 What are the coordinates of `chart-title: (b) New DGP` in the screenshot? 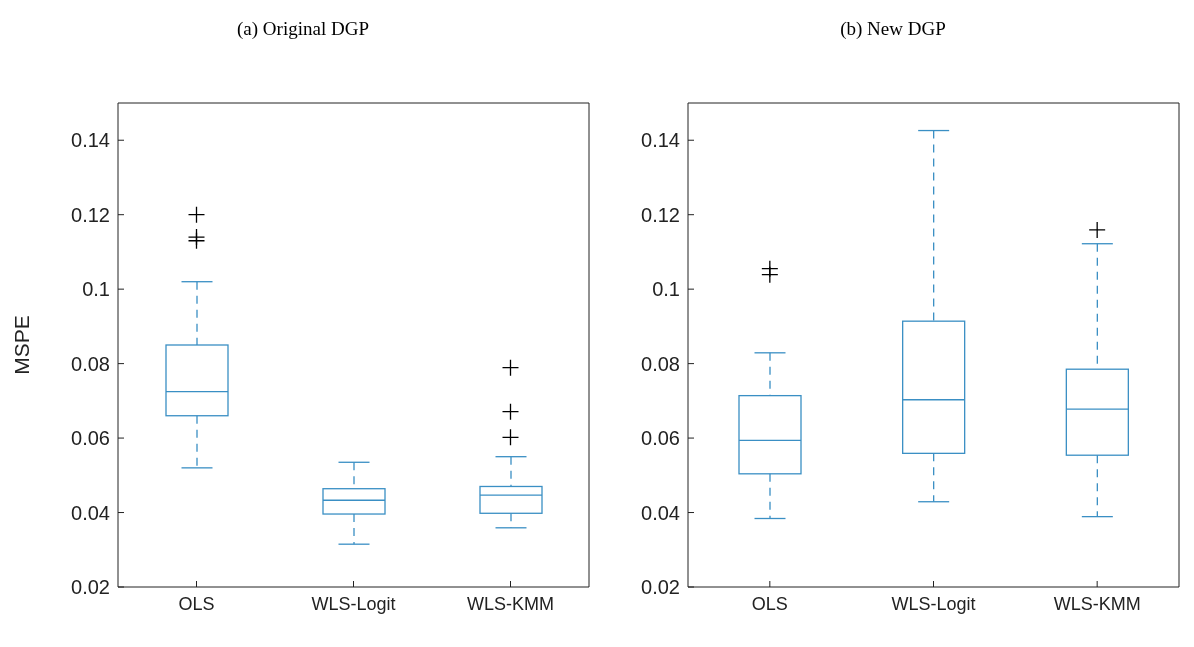 It's located at (893, 29).